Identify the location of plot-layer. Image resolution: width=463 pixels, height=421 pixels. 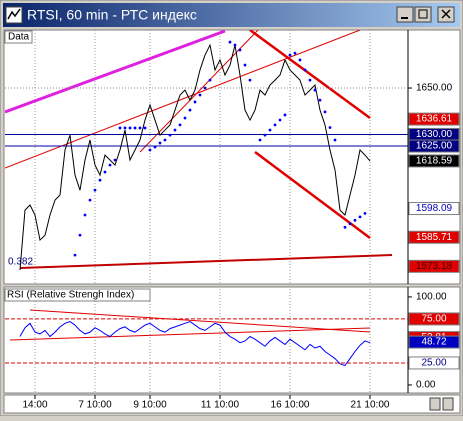
(206, 342).